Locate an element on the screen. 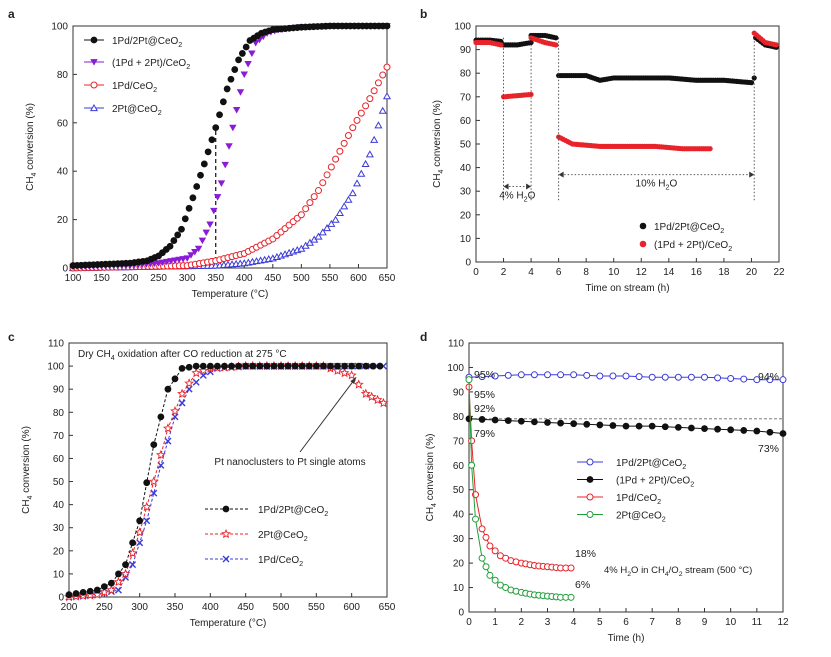 This screenshot has height=657, width=831. condition-label-part: 4 is located at coordinates (667, 574).